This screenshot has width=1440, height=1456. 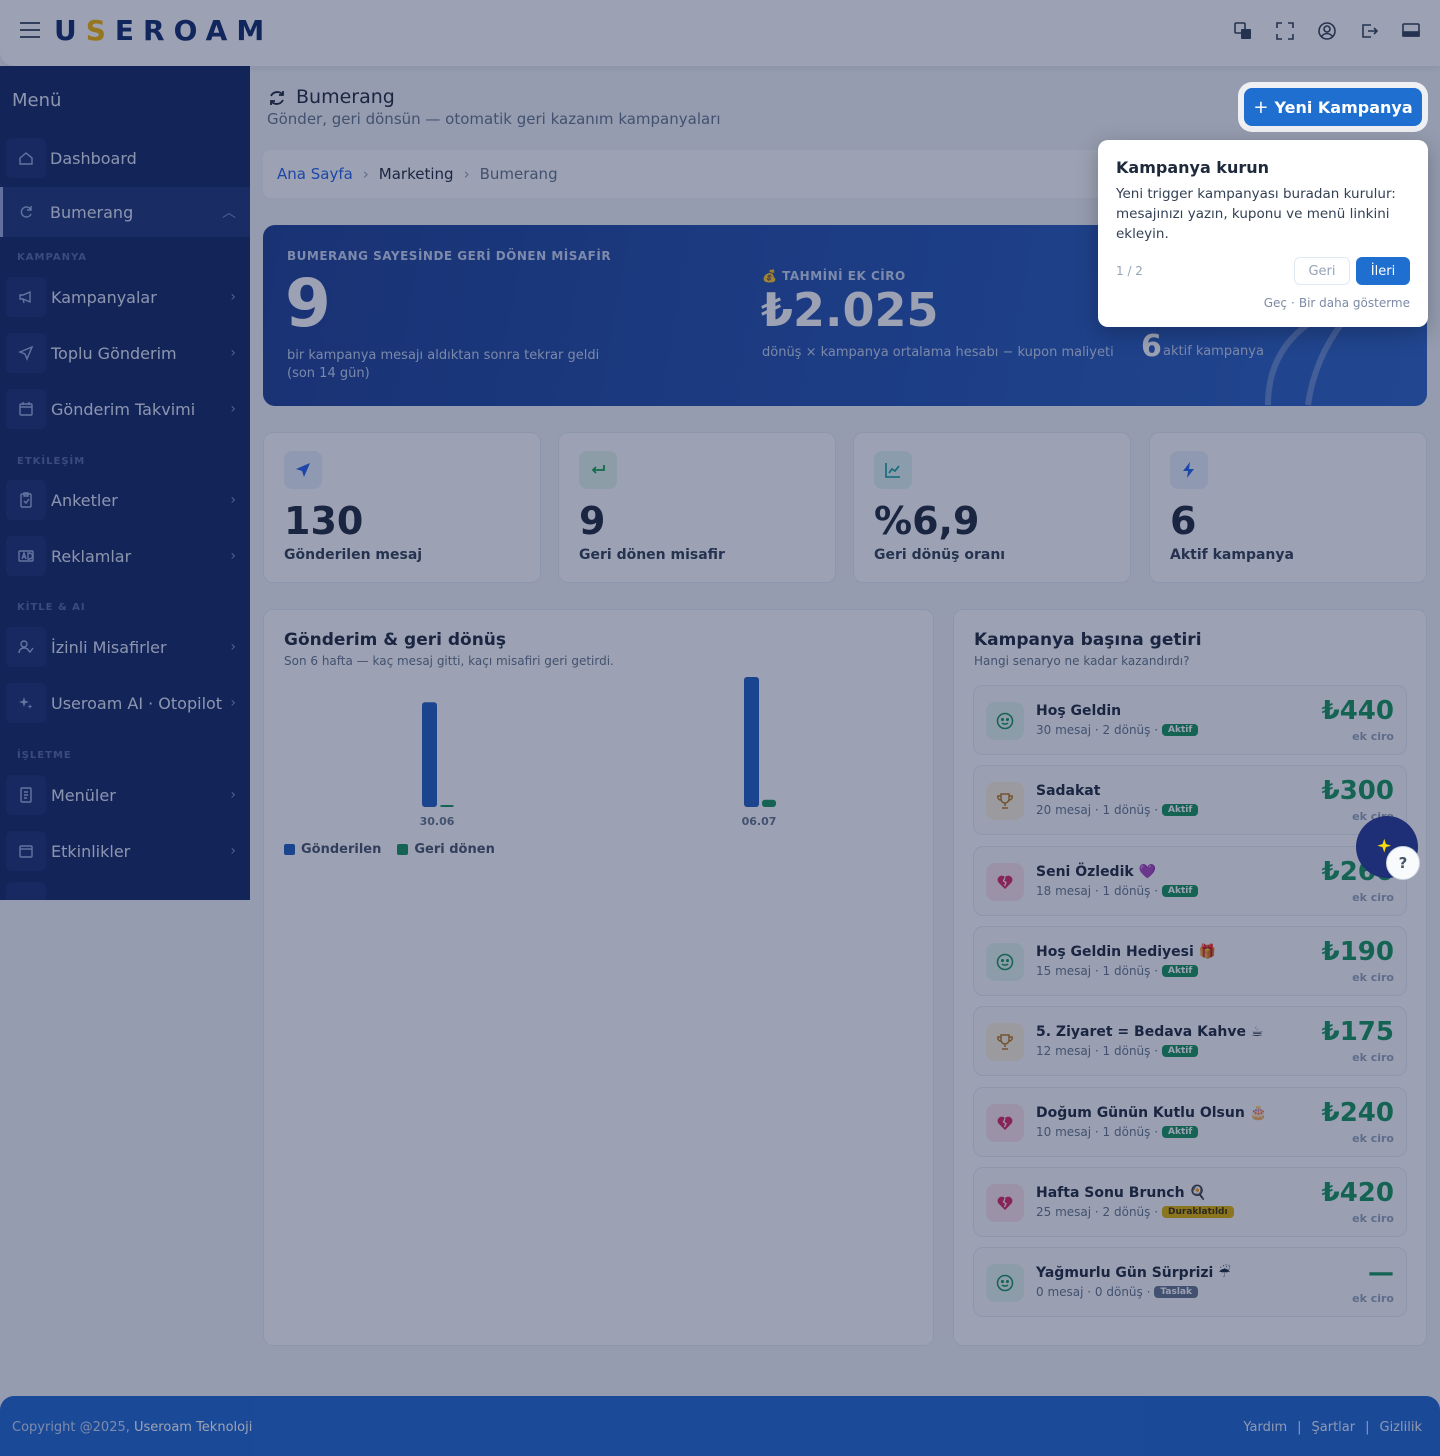 What do you see at coordinates (447, 806) in the screenshot?
I see `bar-returned-30.06` at bounding box center [447, 806].